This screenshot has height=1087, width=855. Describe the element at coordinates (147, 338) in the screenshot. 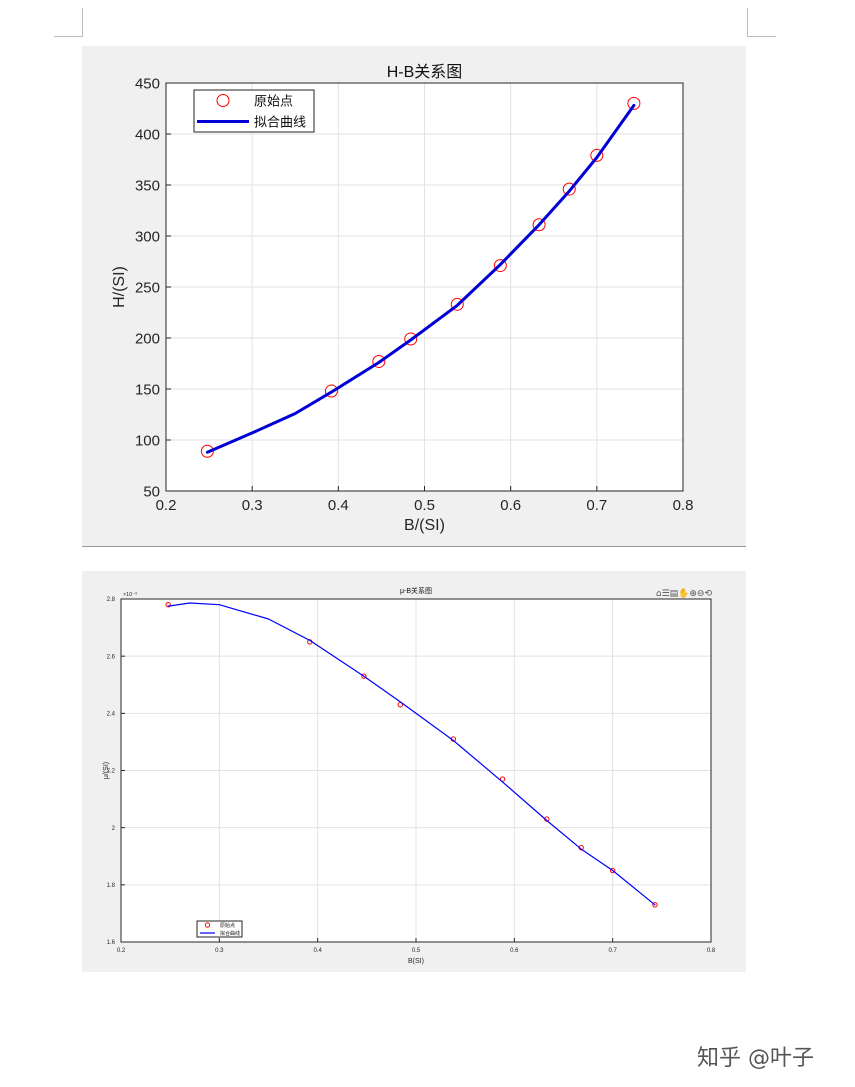

I see `y-tick-label: 200` at that location.